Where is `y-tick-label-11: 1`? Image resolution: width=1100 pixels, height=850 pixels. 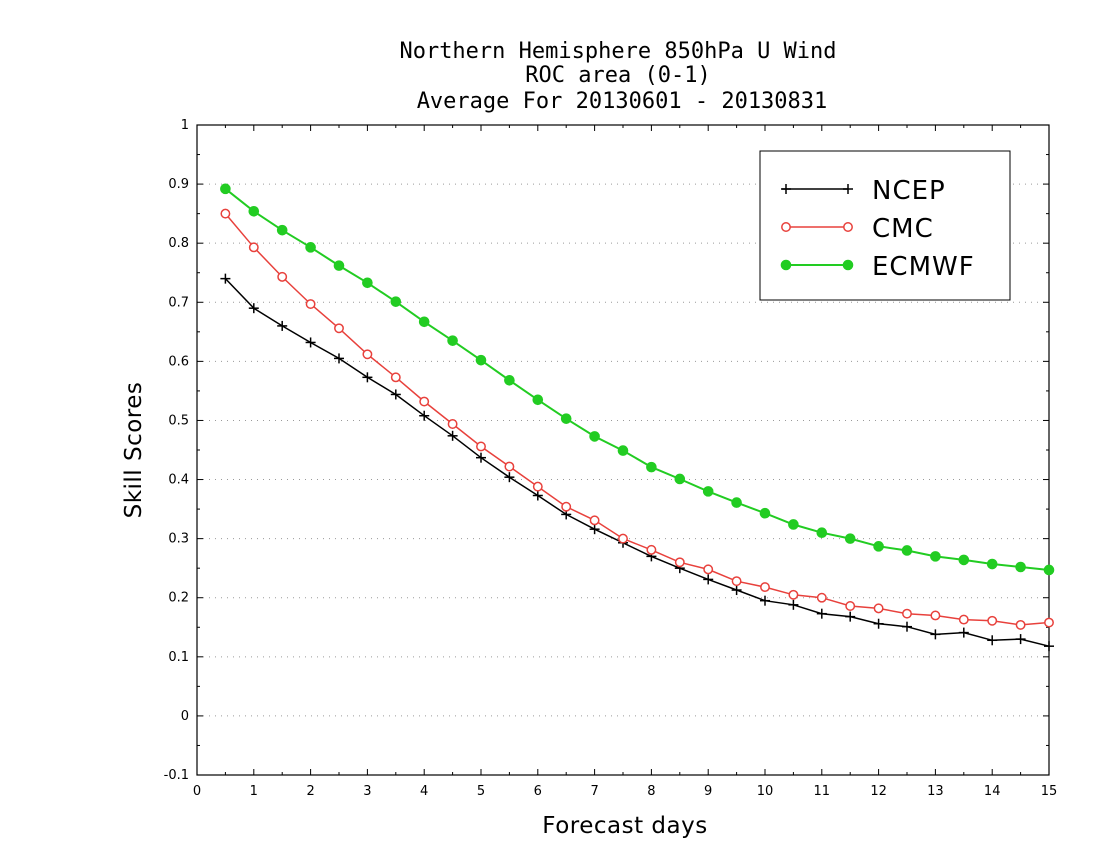 y-tick-label-11: 1 is located at coordinates (185, 125).